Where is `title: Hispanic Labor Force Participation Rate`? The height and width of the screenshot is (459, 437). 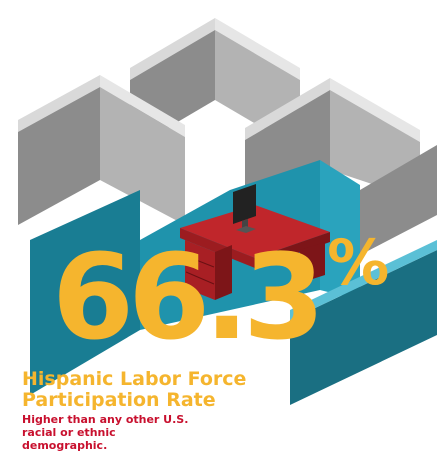 title: Hispanic Labor Force Participation Rate is located at coordinates (134, 389).